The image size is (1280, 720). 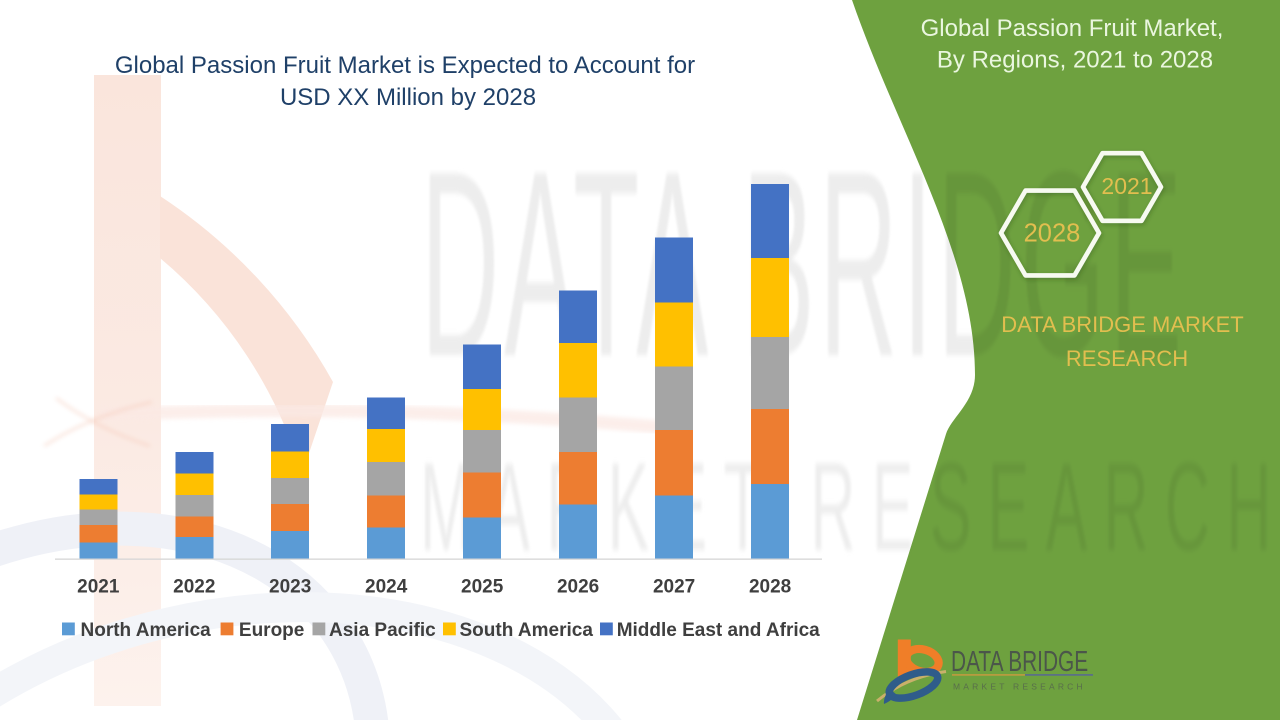 What do you see at coordinates (527, 630) in the screenshot?
I see `svg-text: South America` at bounding box center [527, 630].